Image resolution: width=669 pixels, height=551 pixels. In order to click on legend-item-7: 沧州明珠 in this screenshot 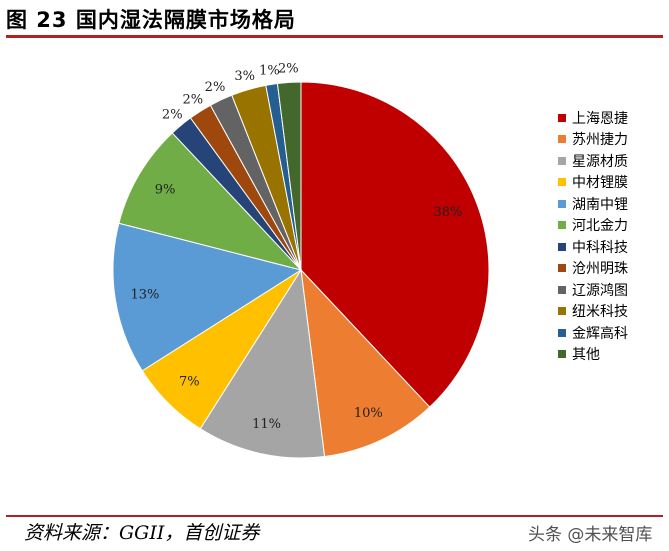, I will do `click(593, 269)`.